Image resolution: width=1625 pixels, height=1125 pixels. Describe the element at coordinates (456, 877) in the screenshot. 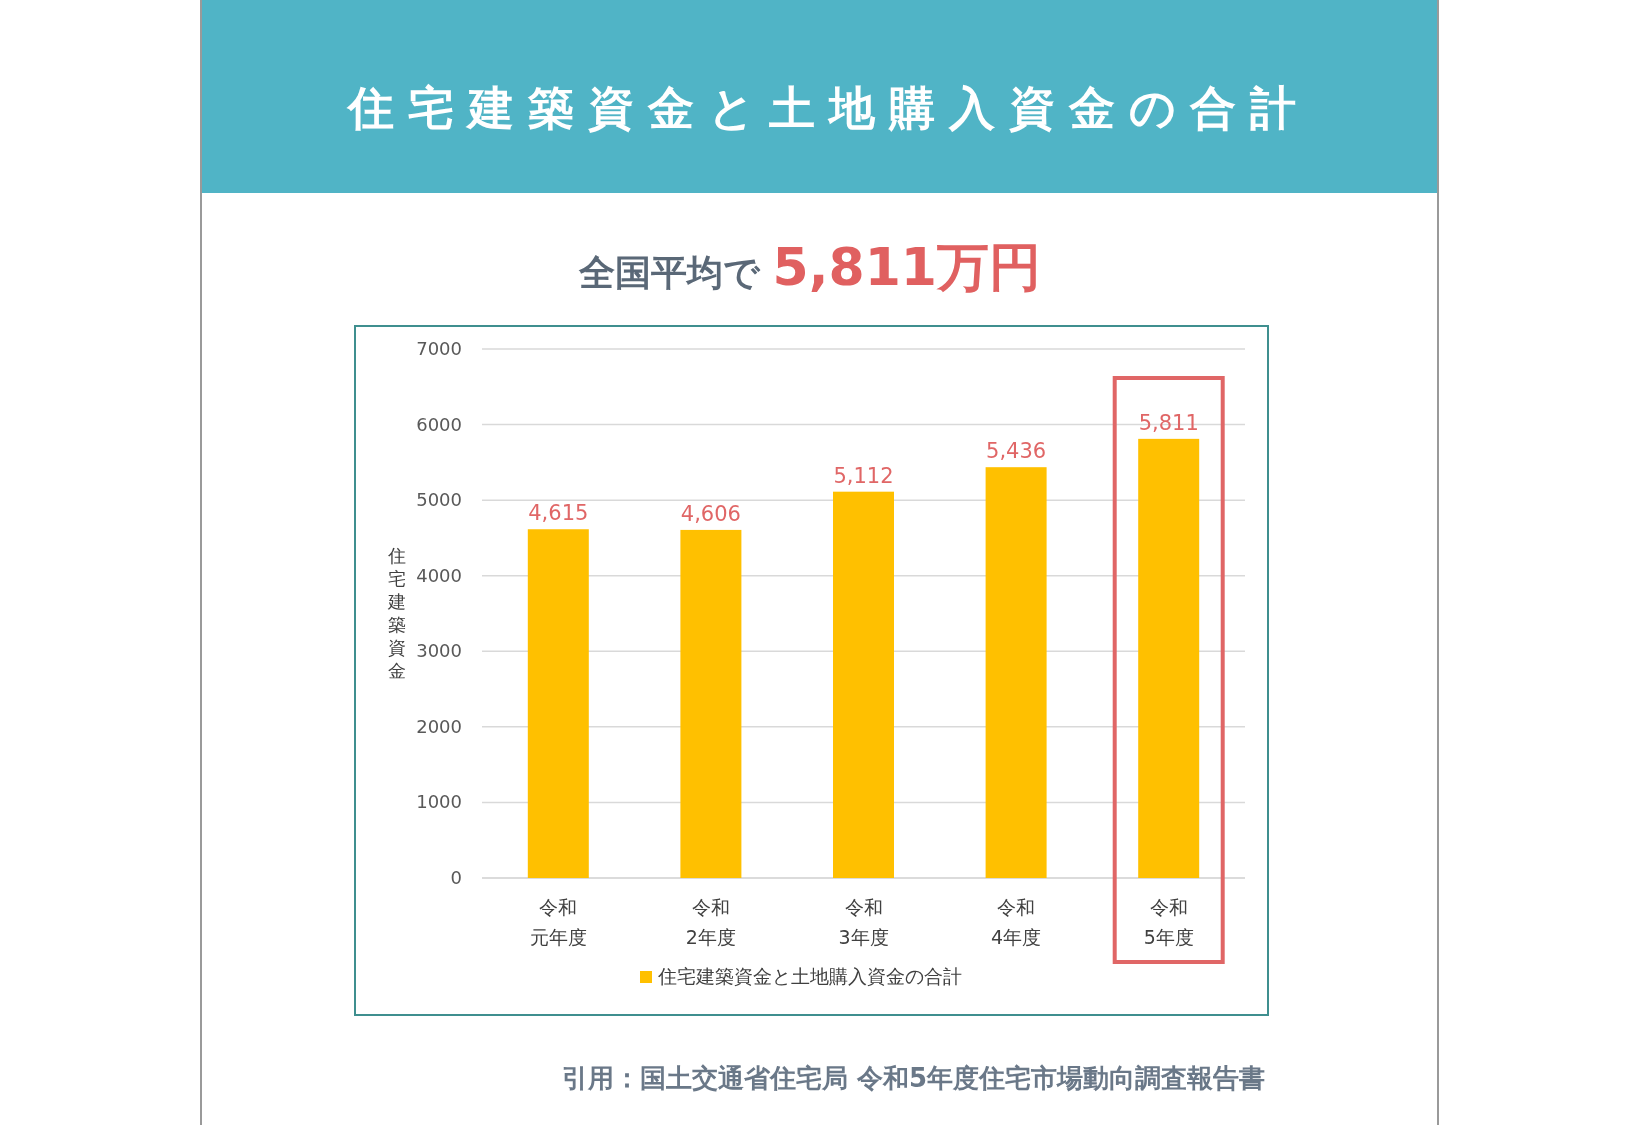

I see `y-tick-label: 0` at that location.